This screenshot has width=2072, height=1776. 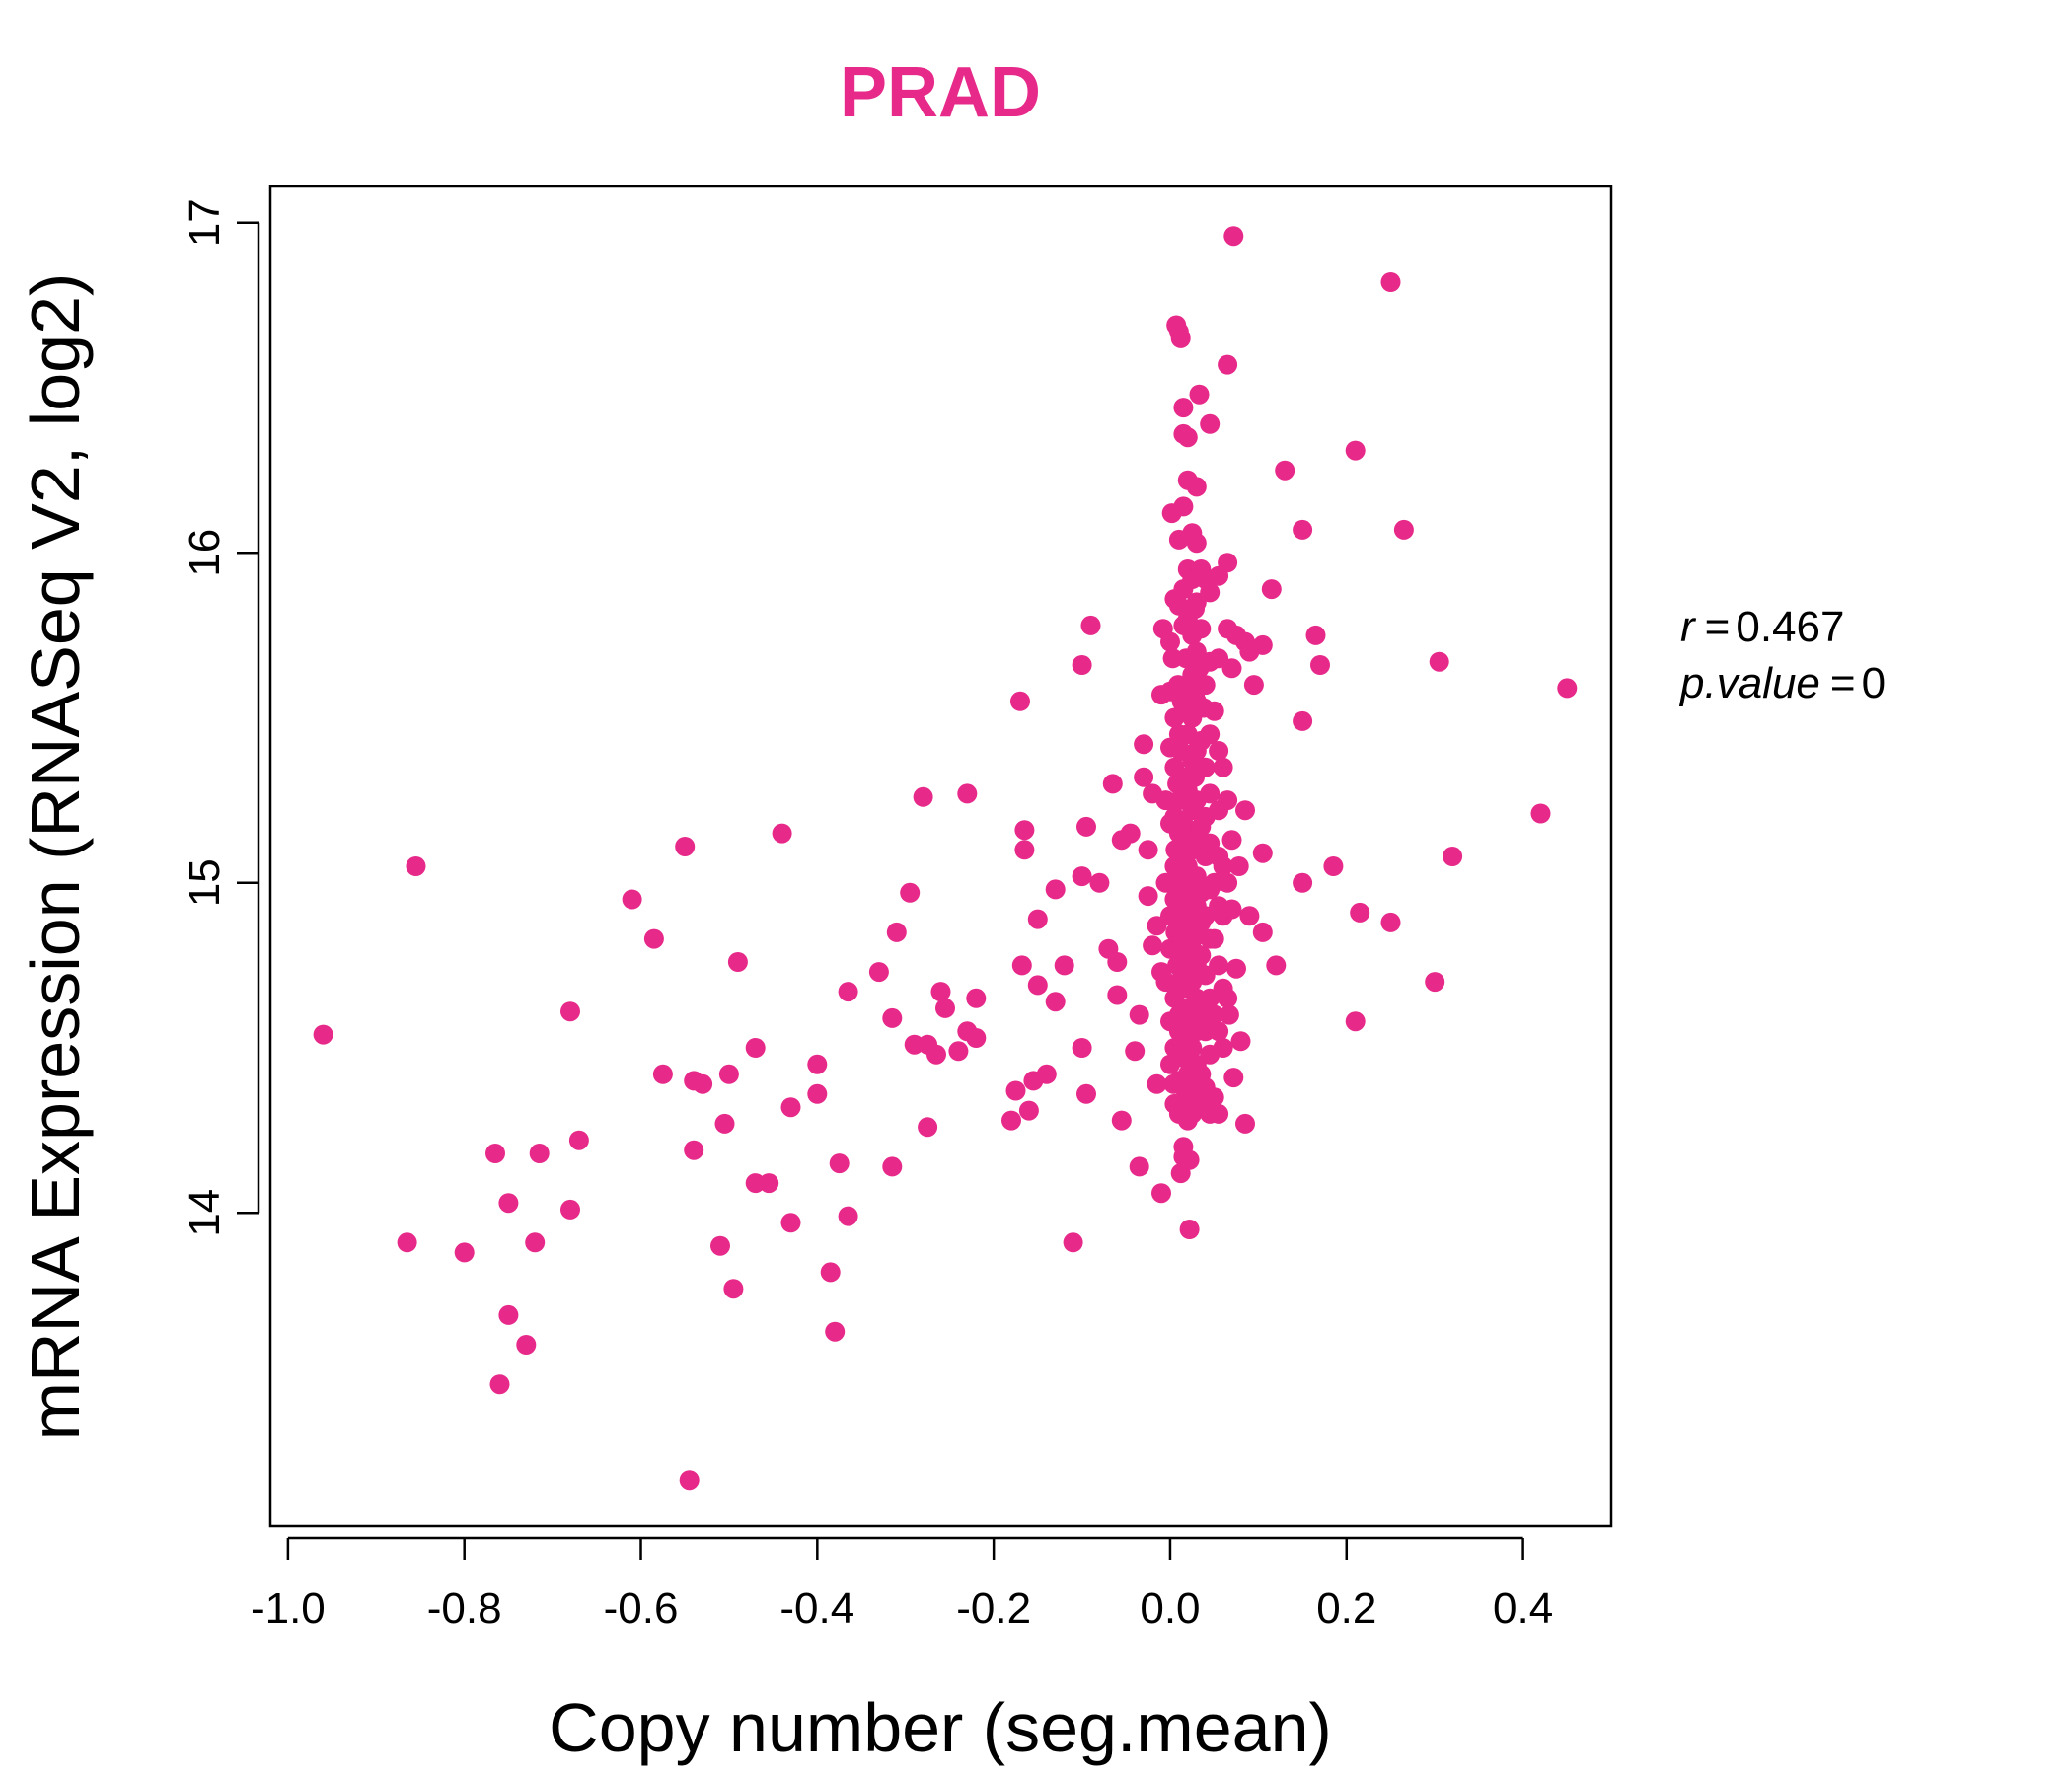 What do you see at coordinates (221, 718) in the screenshot?
I see `y-axis: 14 15 16 17` at bounding box center [221, 718].